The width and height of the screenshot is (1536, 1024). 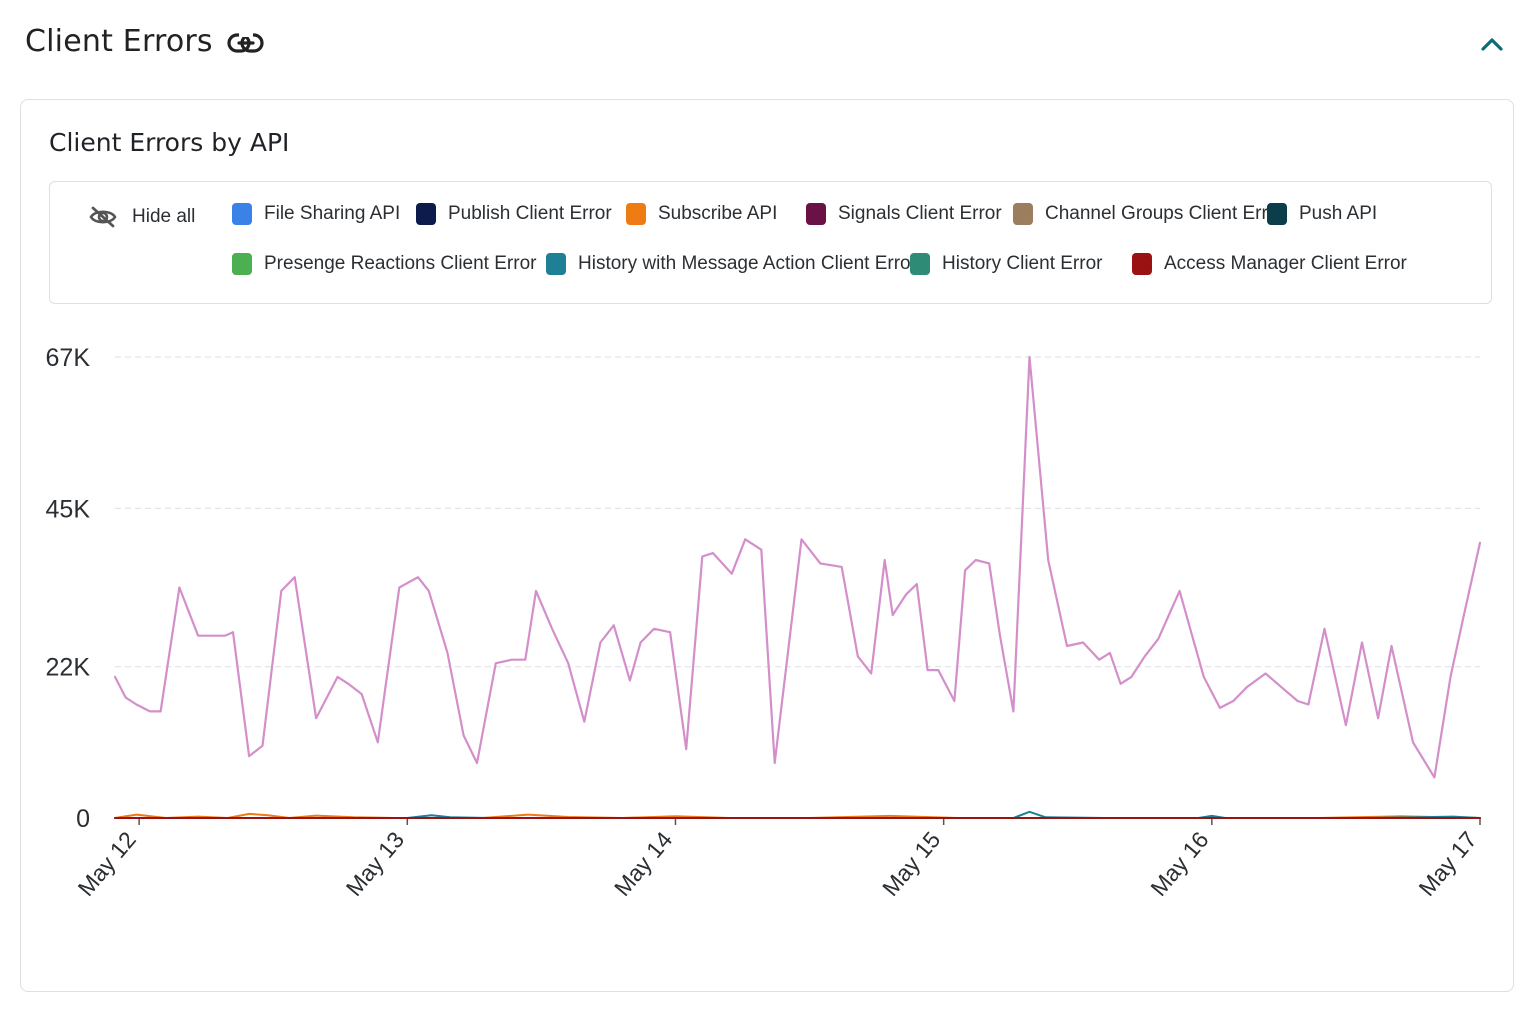 I want to click on legend-item-history-with-message-action-client-error: History with Message Action Client Error, so click(x=731, y=264).